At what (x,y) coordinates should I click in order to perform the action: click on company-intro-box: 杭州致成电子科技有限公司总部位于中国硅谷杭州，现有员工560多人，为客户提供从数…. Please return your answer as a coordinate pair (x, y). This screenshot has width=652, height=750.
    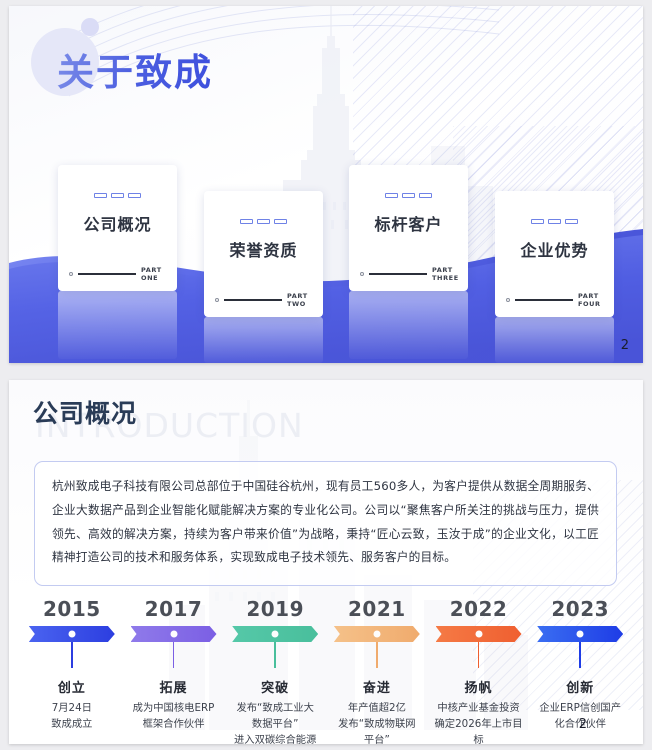
    Looking at the image, I should click on (325, 523).